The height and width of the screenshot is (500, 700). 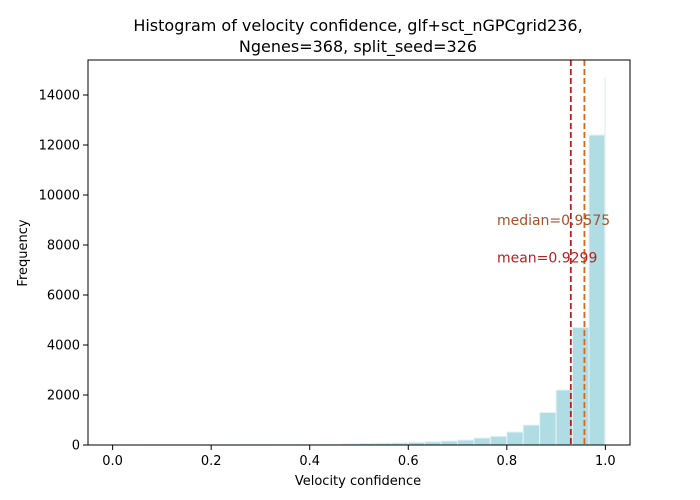 I want to click on x-tick-label: 0.8, so click(x=506, y=461).